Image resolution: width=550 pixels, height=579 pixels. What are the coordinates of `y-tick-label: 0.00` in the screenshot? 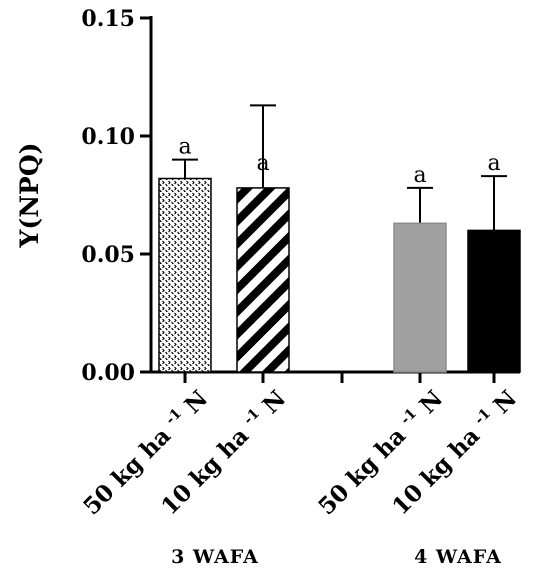 It's located at (108, 373).